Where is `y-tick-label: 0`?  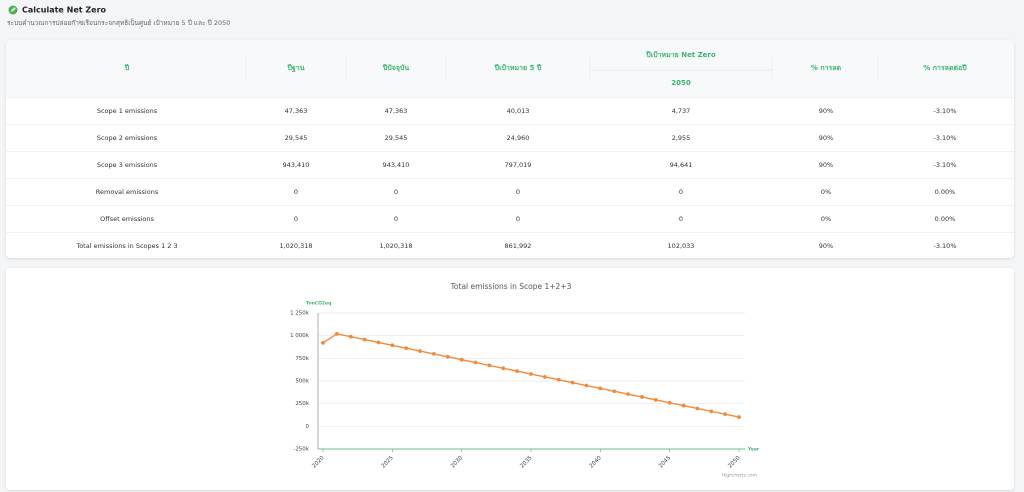 y-tick-label: 0 is located at coordinates (308, 427).